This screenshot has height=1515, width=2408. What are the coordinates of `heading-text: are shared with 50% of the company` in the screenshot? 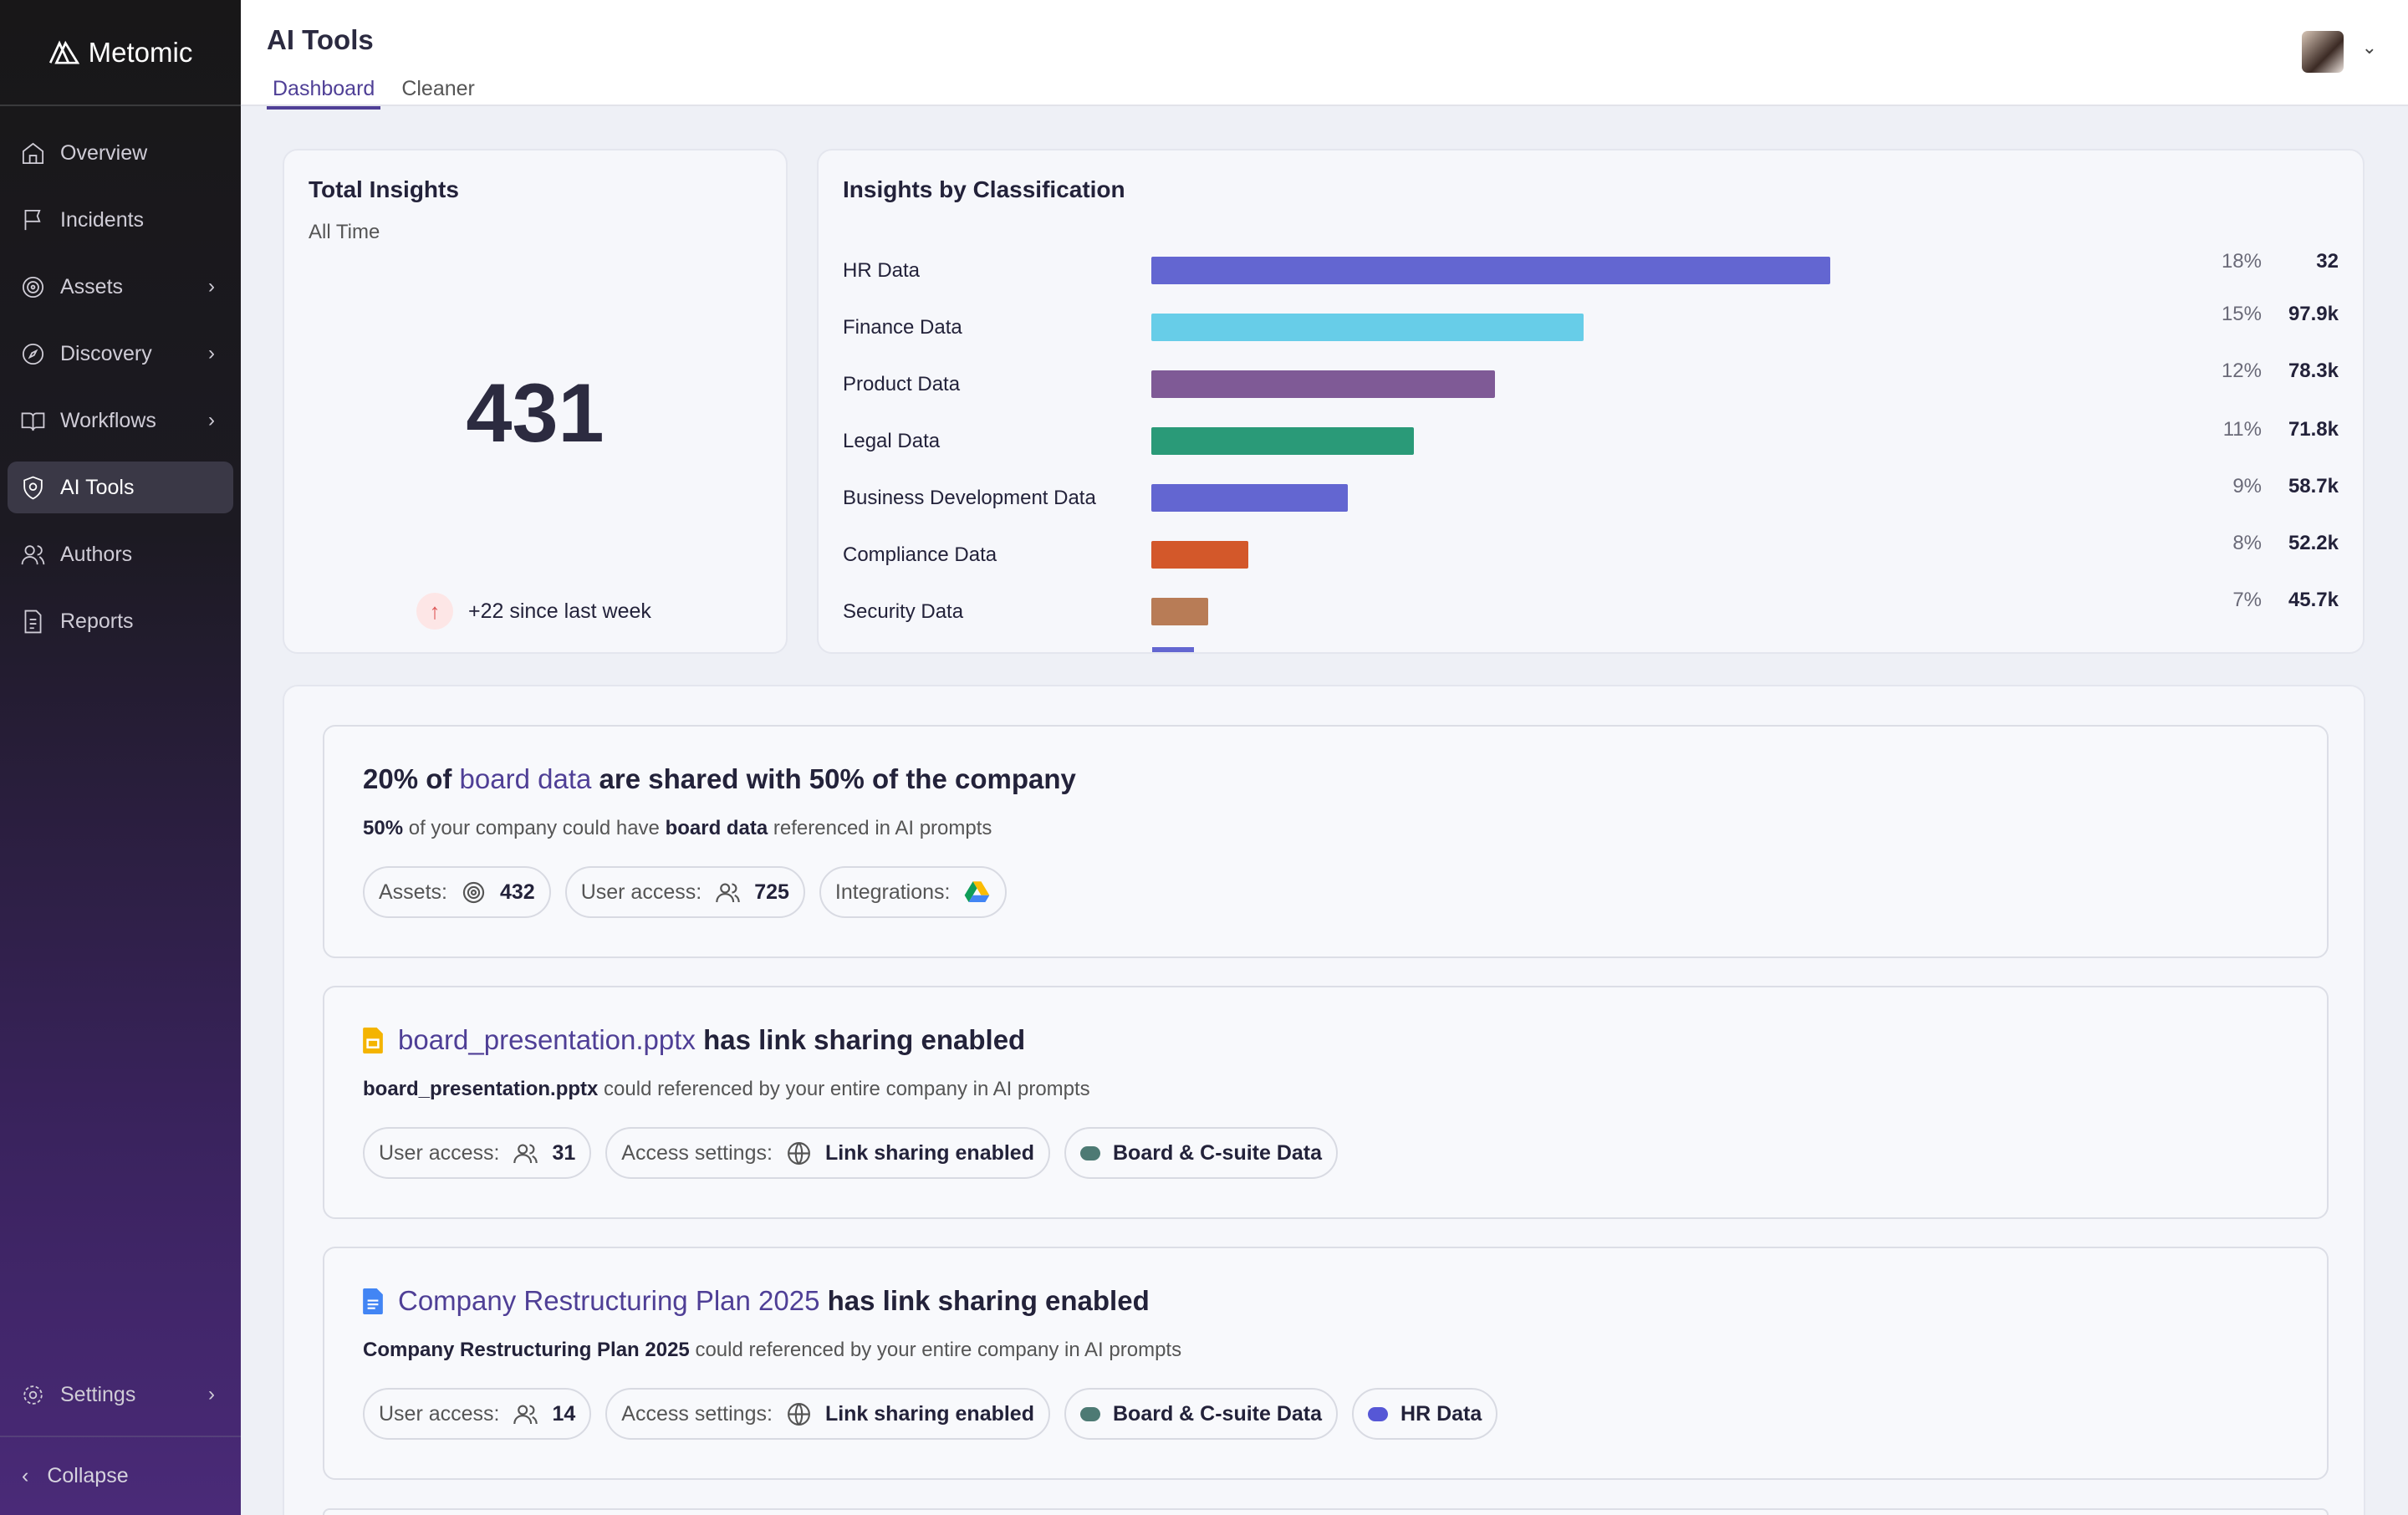 It's located at (833, 778).